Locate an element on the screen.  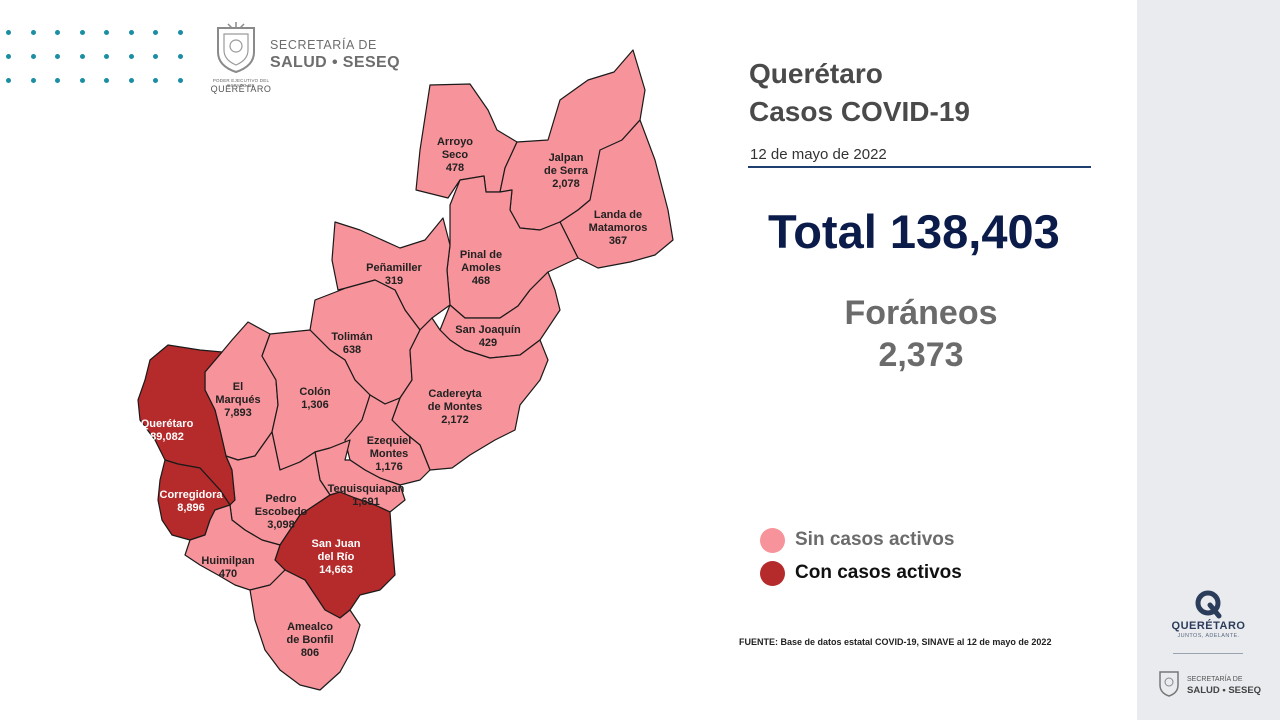
queretaro-q-icon is located at coordinates (1208, 604).